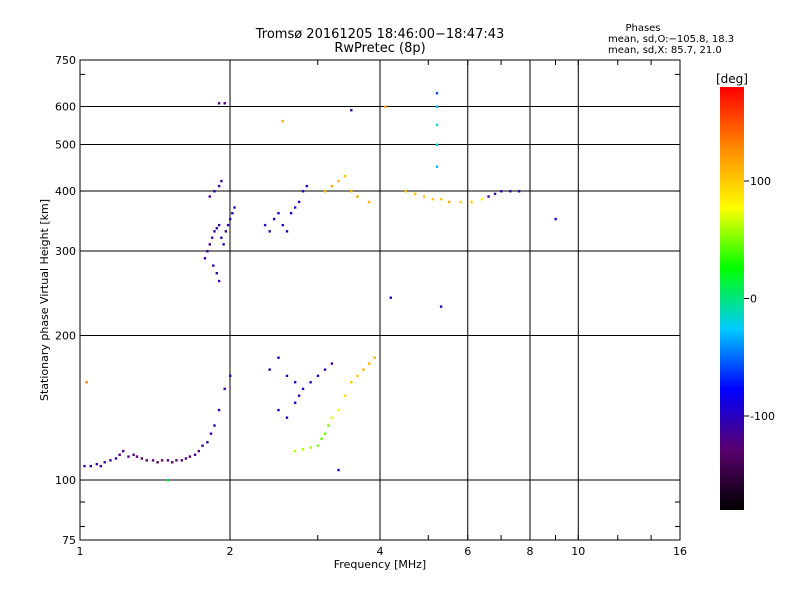 The image size is (800, 600). Describe the element at coordinates (380, 564) in the screenshot. I see `x-axis-label: Frequency [MHz]` at that location.